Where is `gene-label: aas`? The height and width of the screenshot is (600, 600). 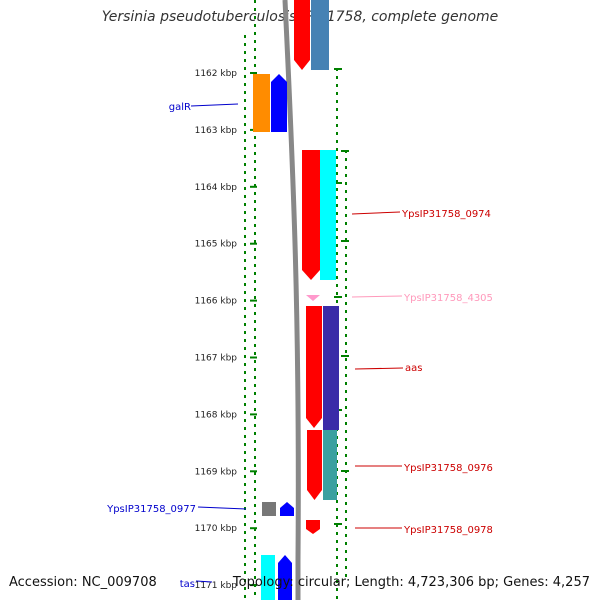 gene-label: aas is located at coordinates (413, 368).